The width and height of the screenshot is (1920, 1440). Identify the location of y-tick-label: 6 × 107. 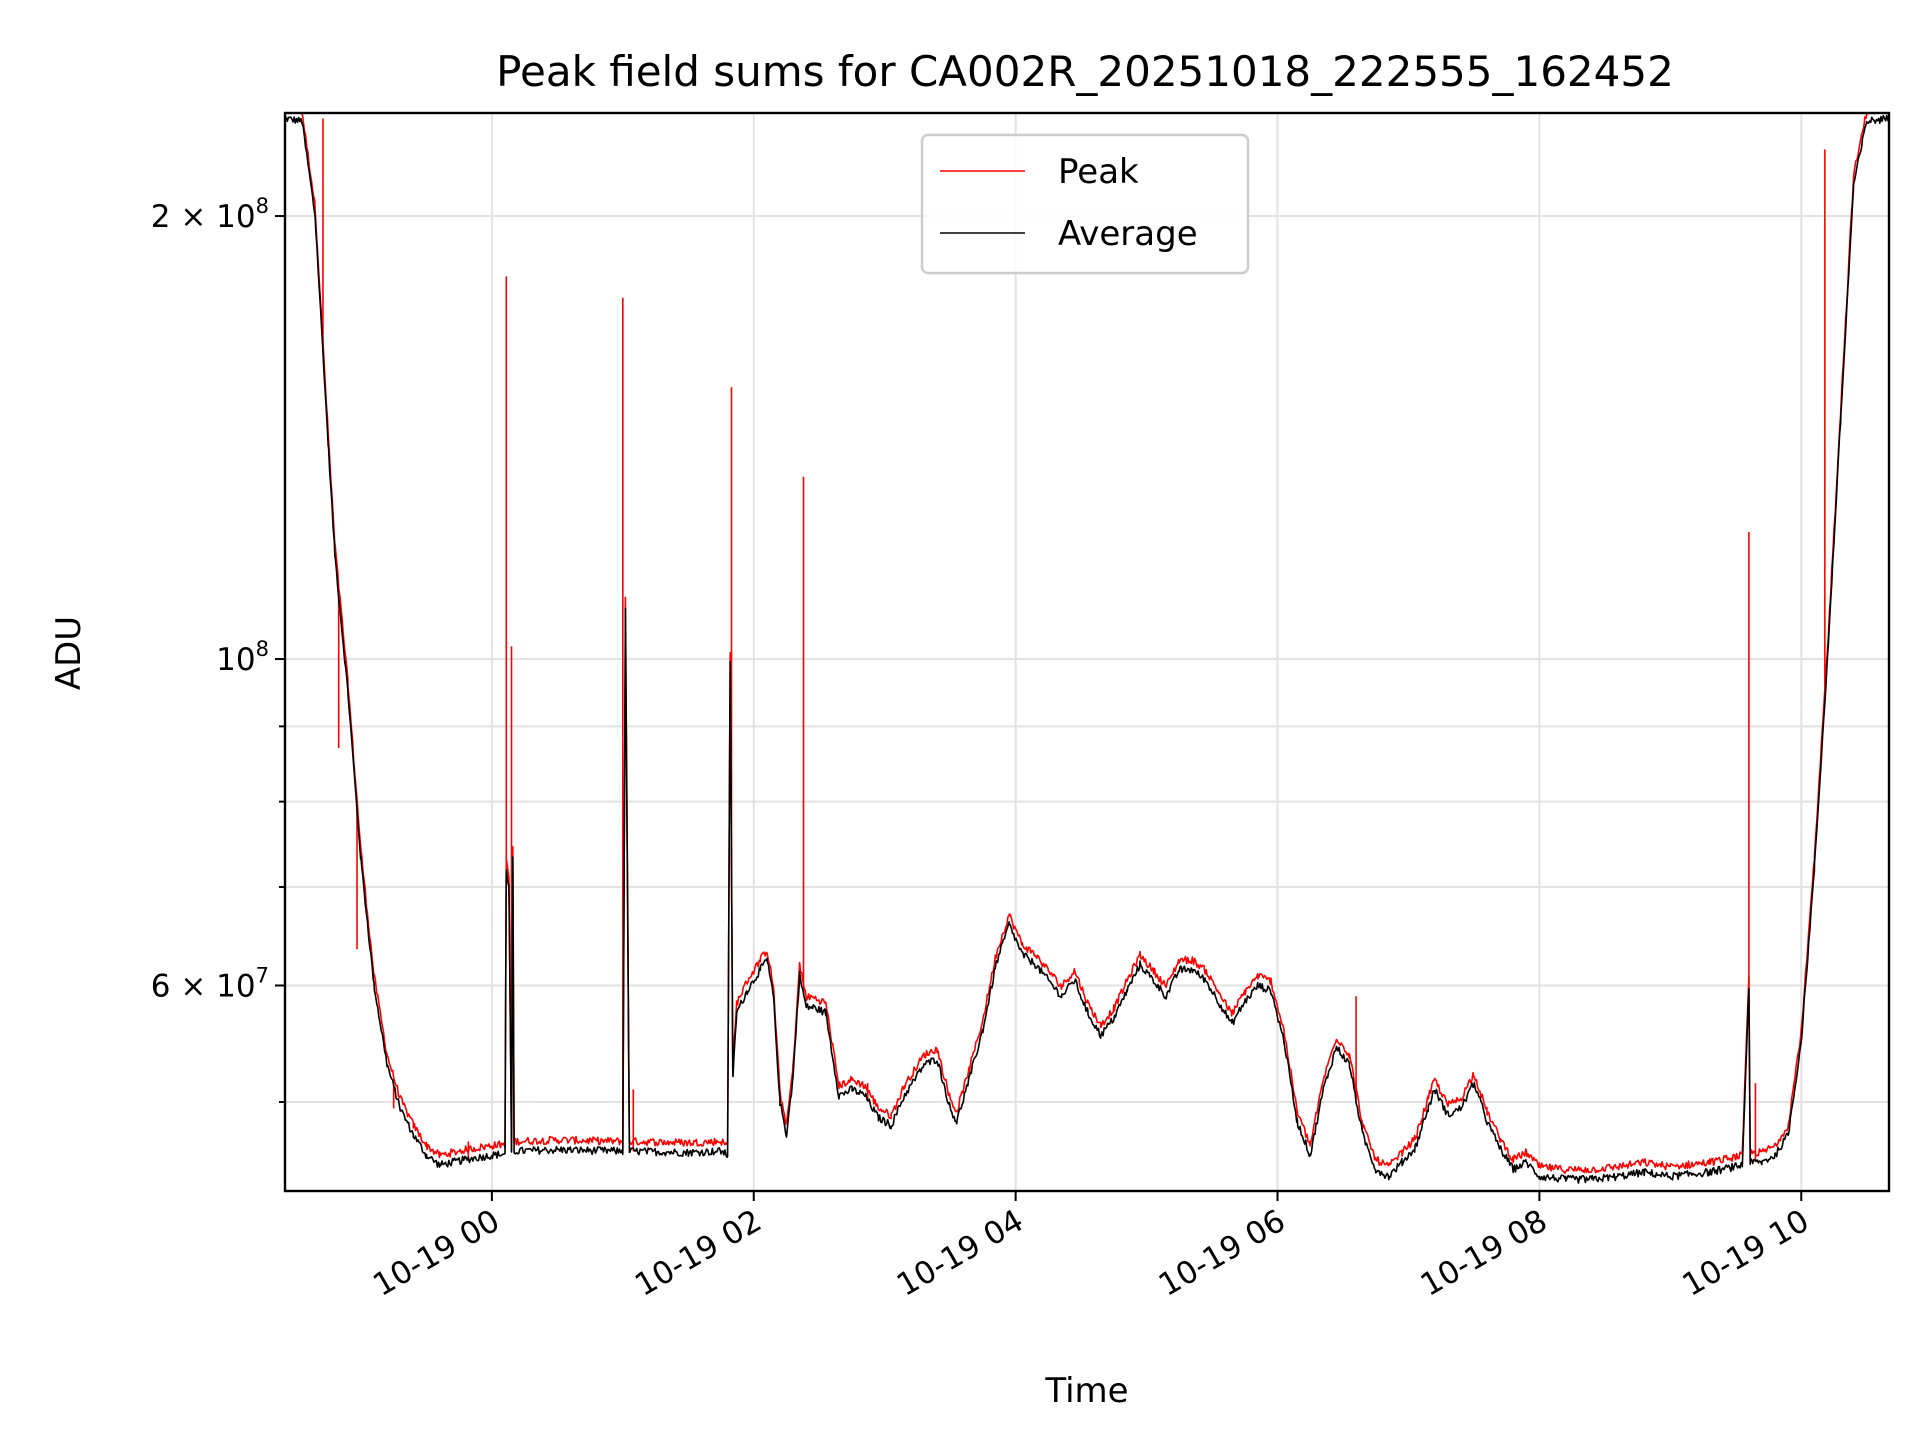
(210, 983).